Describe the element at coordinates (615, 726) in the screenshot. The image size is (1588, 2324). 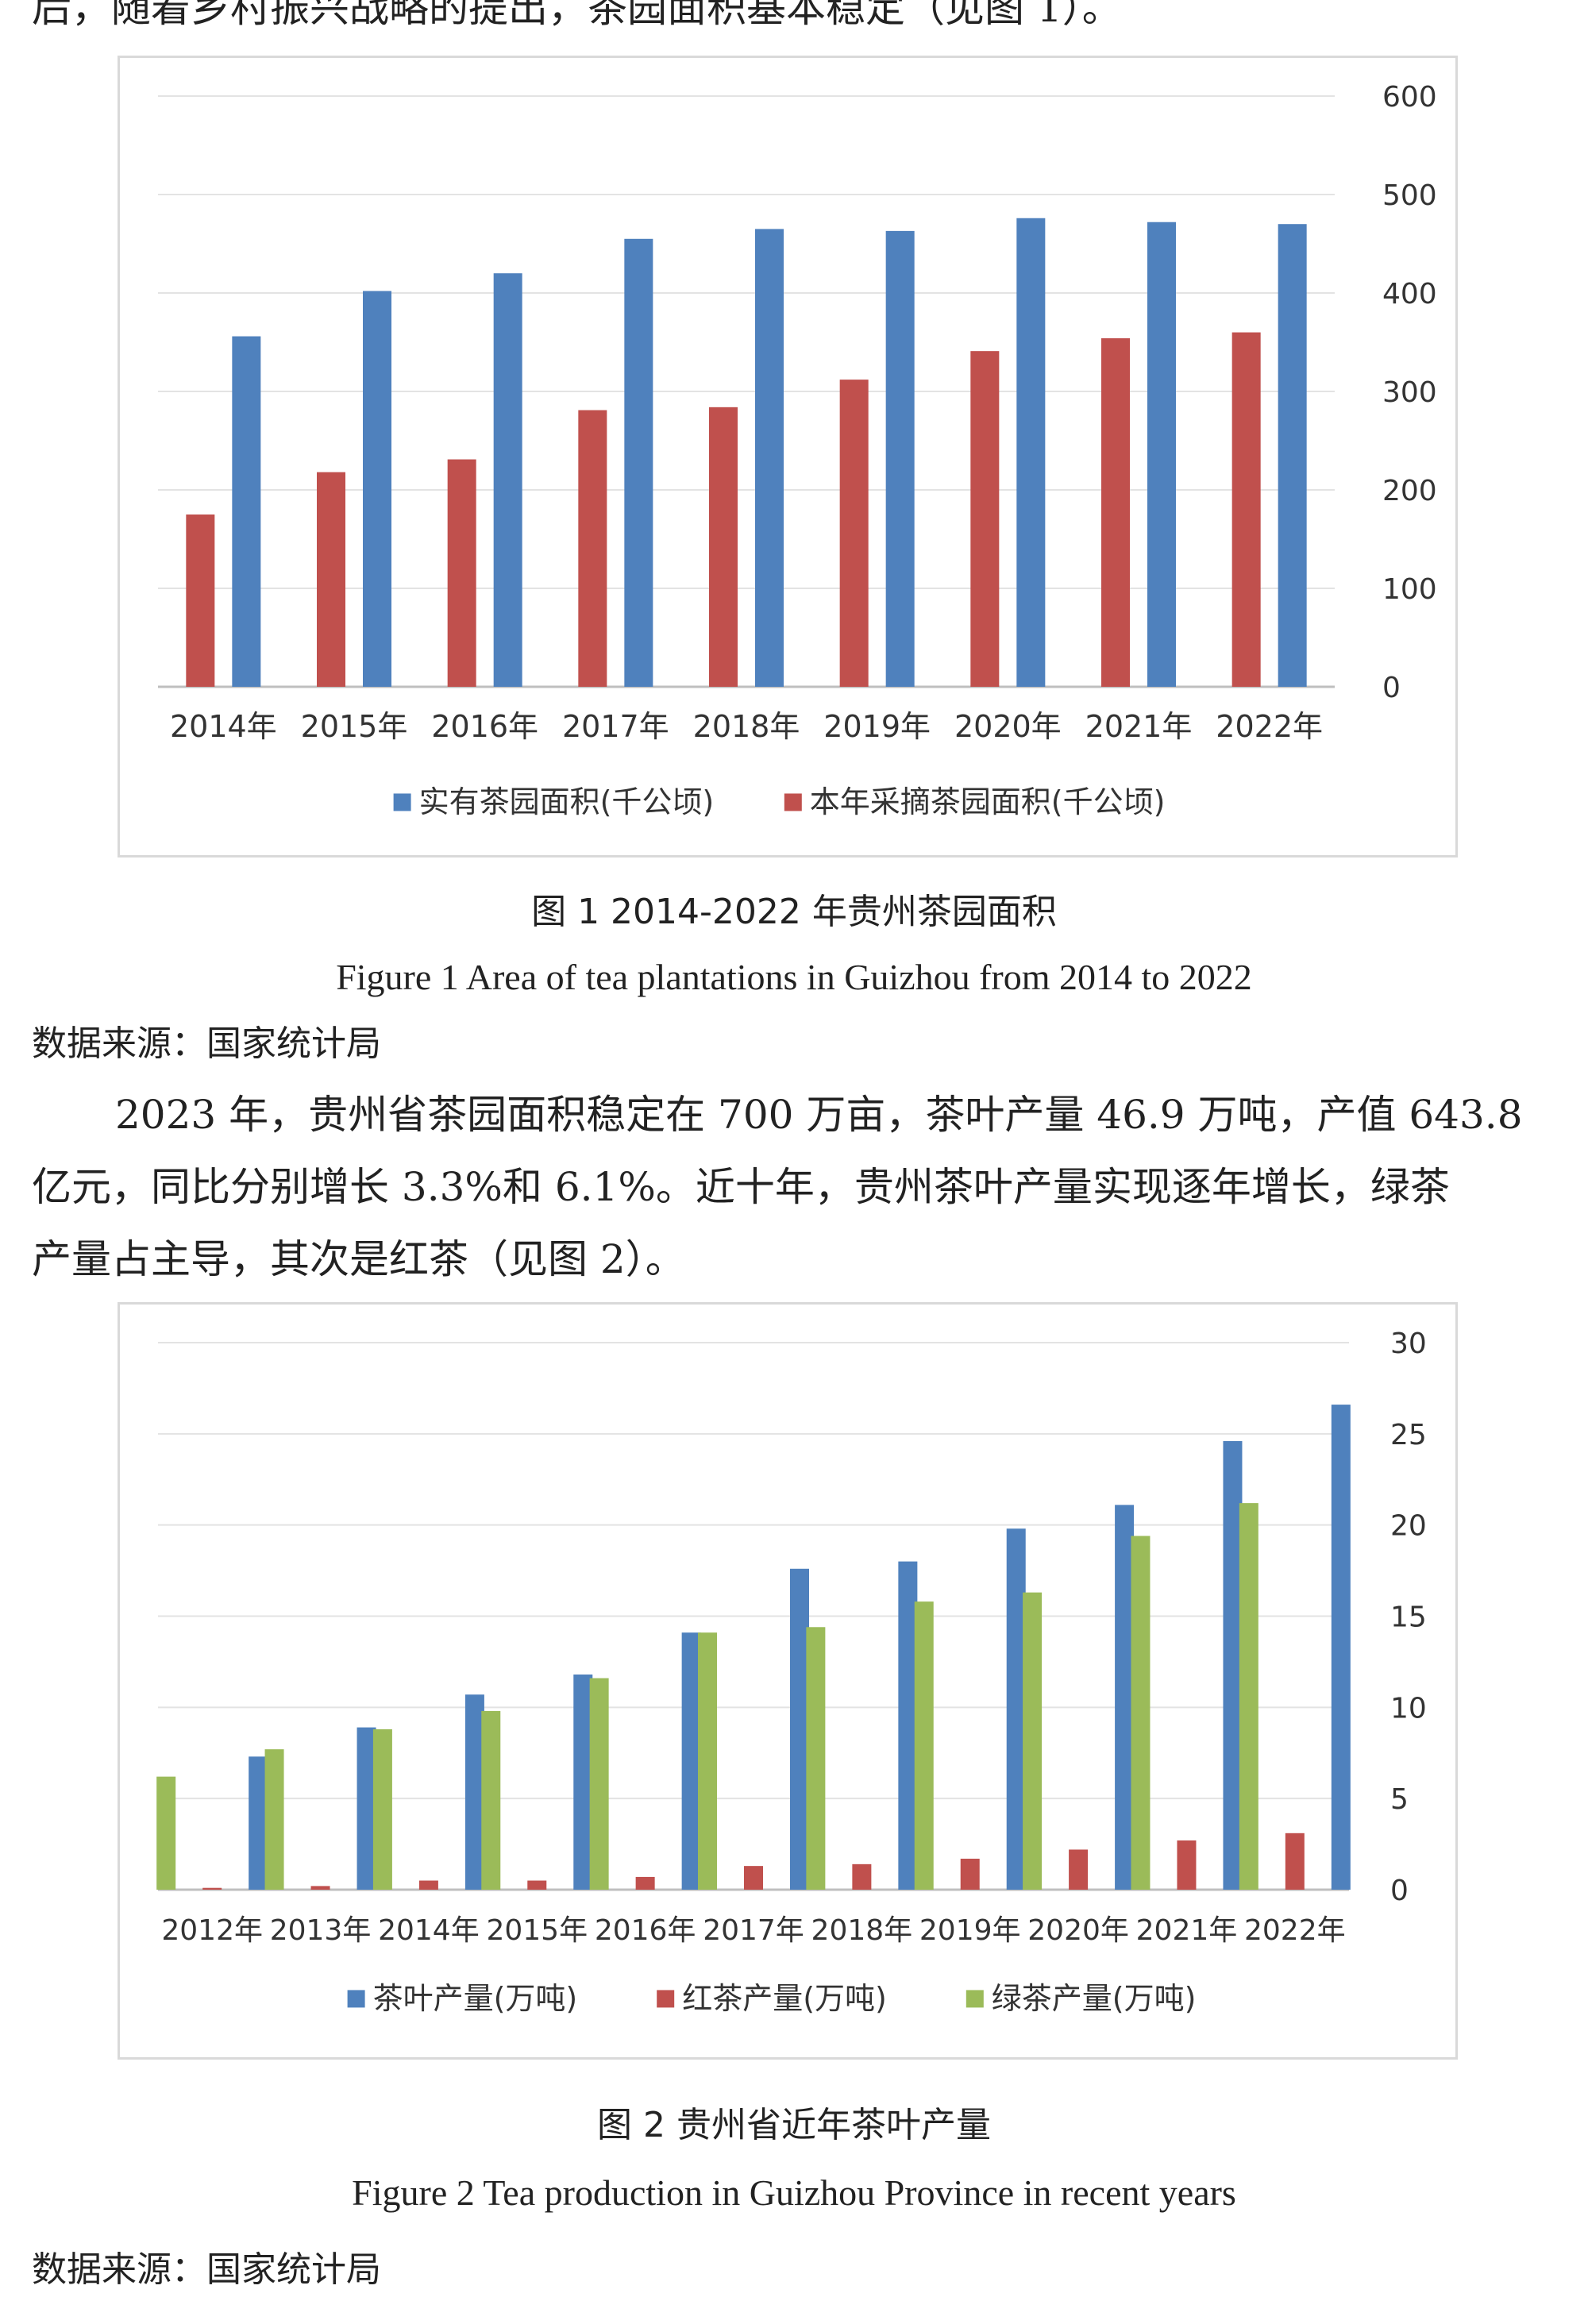
I see `fig1-x-tick-label: 2017年` at that location.